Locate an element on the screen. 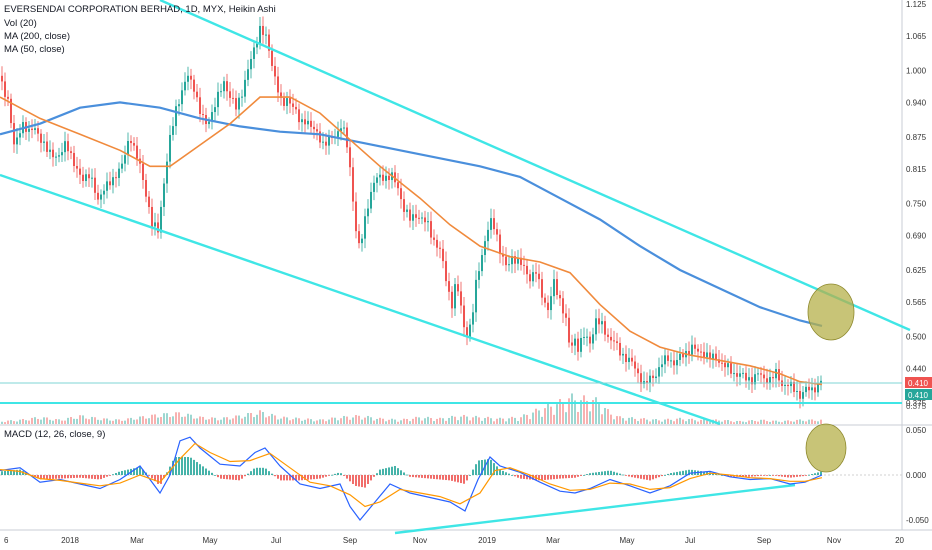 The height and width of the screenshot is (550, 932). legend-ma200: MA (200, close) is located at coordinates (37, 36).